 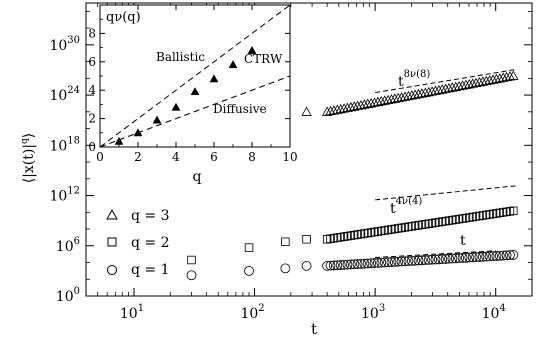 I want to click on y-tick-label: 1030, so click(x=64, y=44).